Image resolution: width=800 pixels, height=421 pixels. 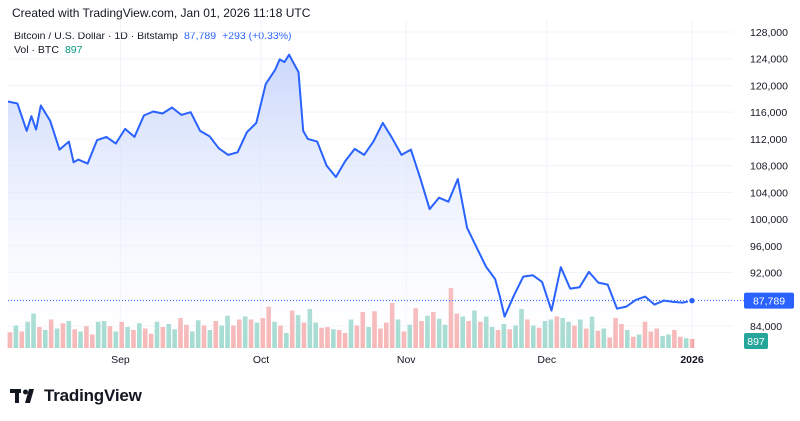 I want to click on last-price-badge, so click(x=769, y=300).